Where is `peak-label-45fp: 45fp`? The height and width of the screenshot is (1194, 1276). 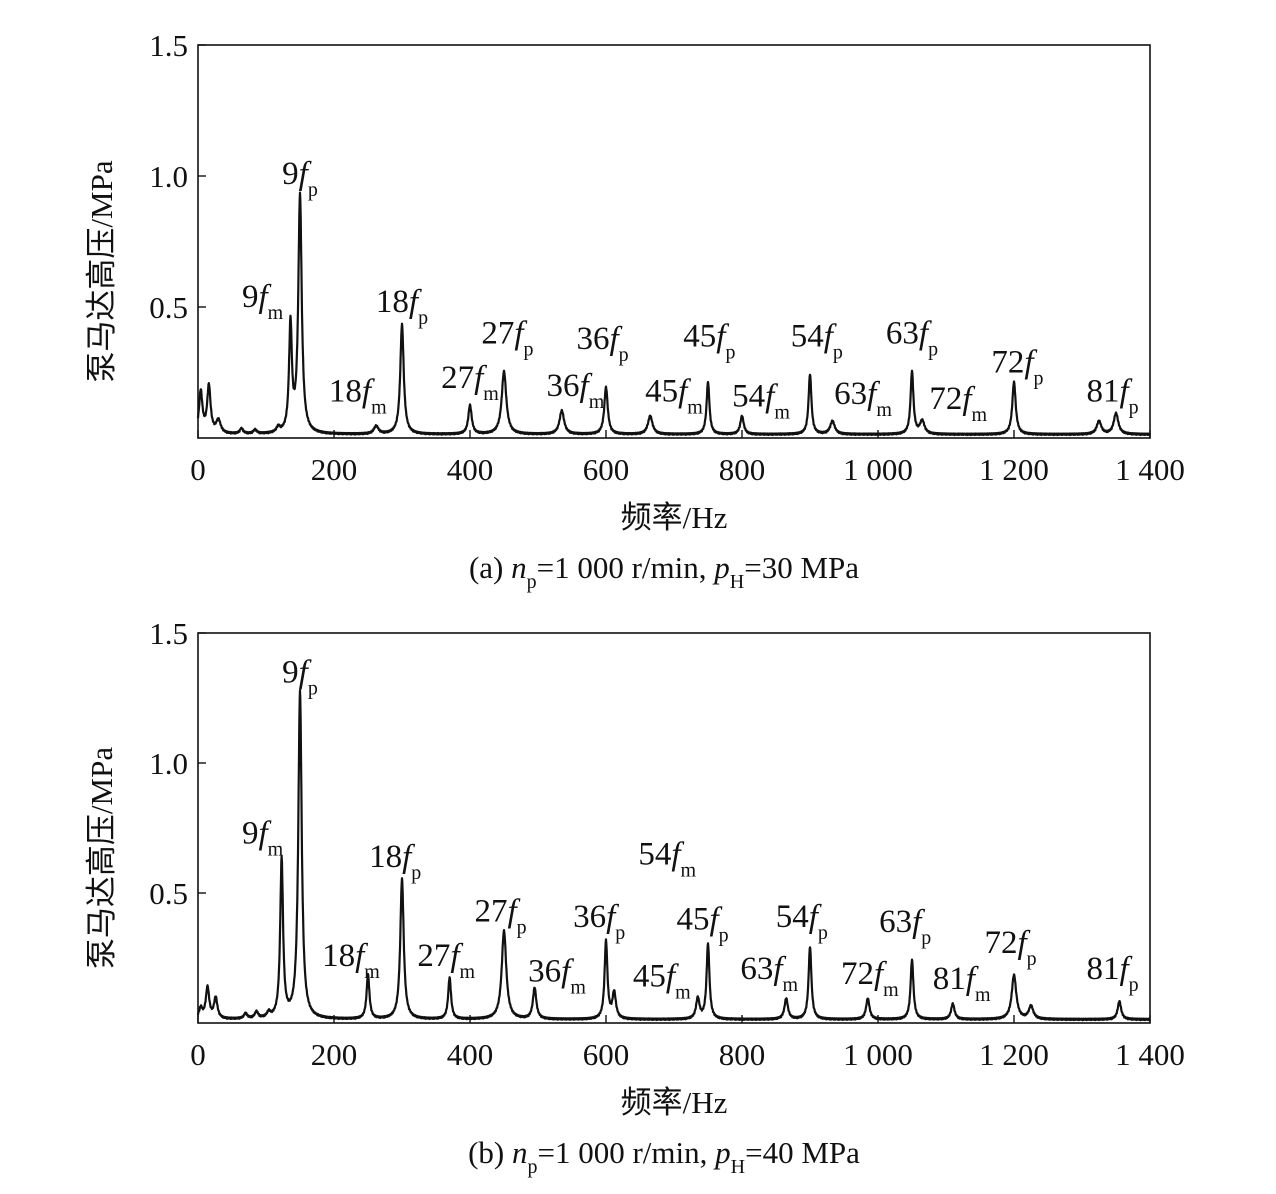
peak-label-45fp: 45fp is located at coordinates (709, 340).